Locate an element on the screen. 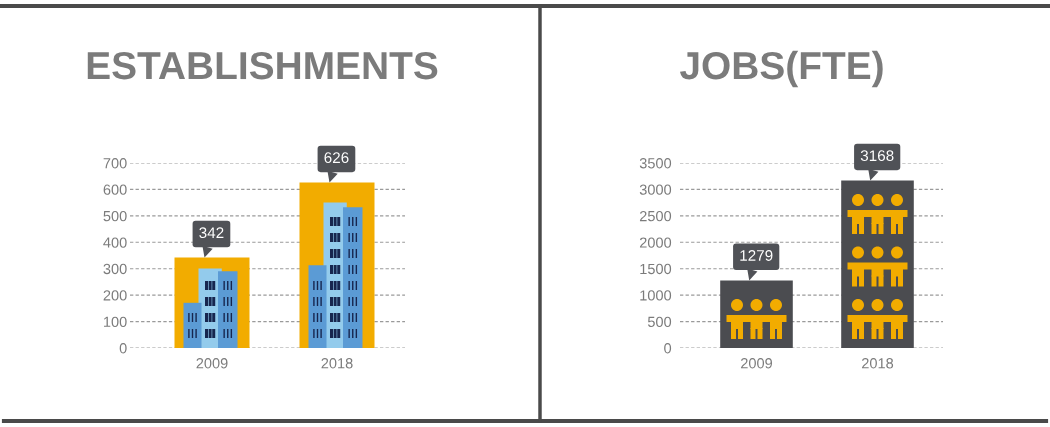 Image resolution: width=1050 pixels, height=427 pixels. y-tick-label: 600 is located at coordinates (115, 189).